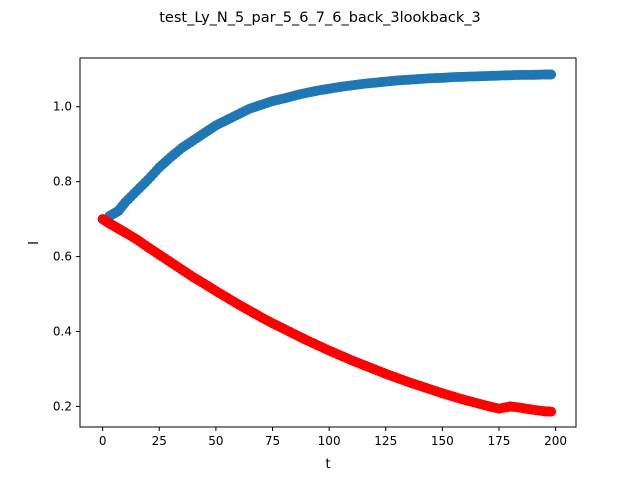 The height and width of the screenshot is (480, 640). What do you see at coordinates (555, 441) in the screenshot?
I see `x-tick-label: 200` at bounding box center [555, 441].